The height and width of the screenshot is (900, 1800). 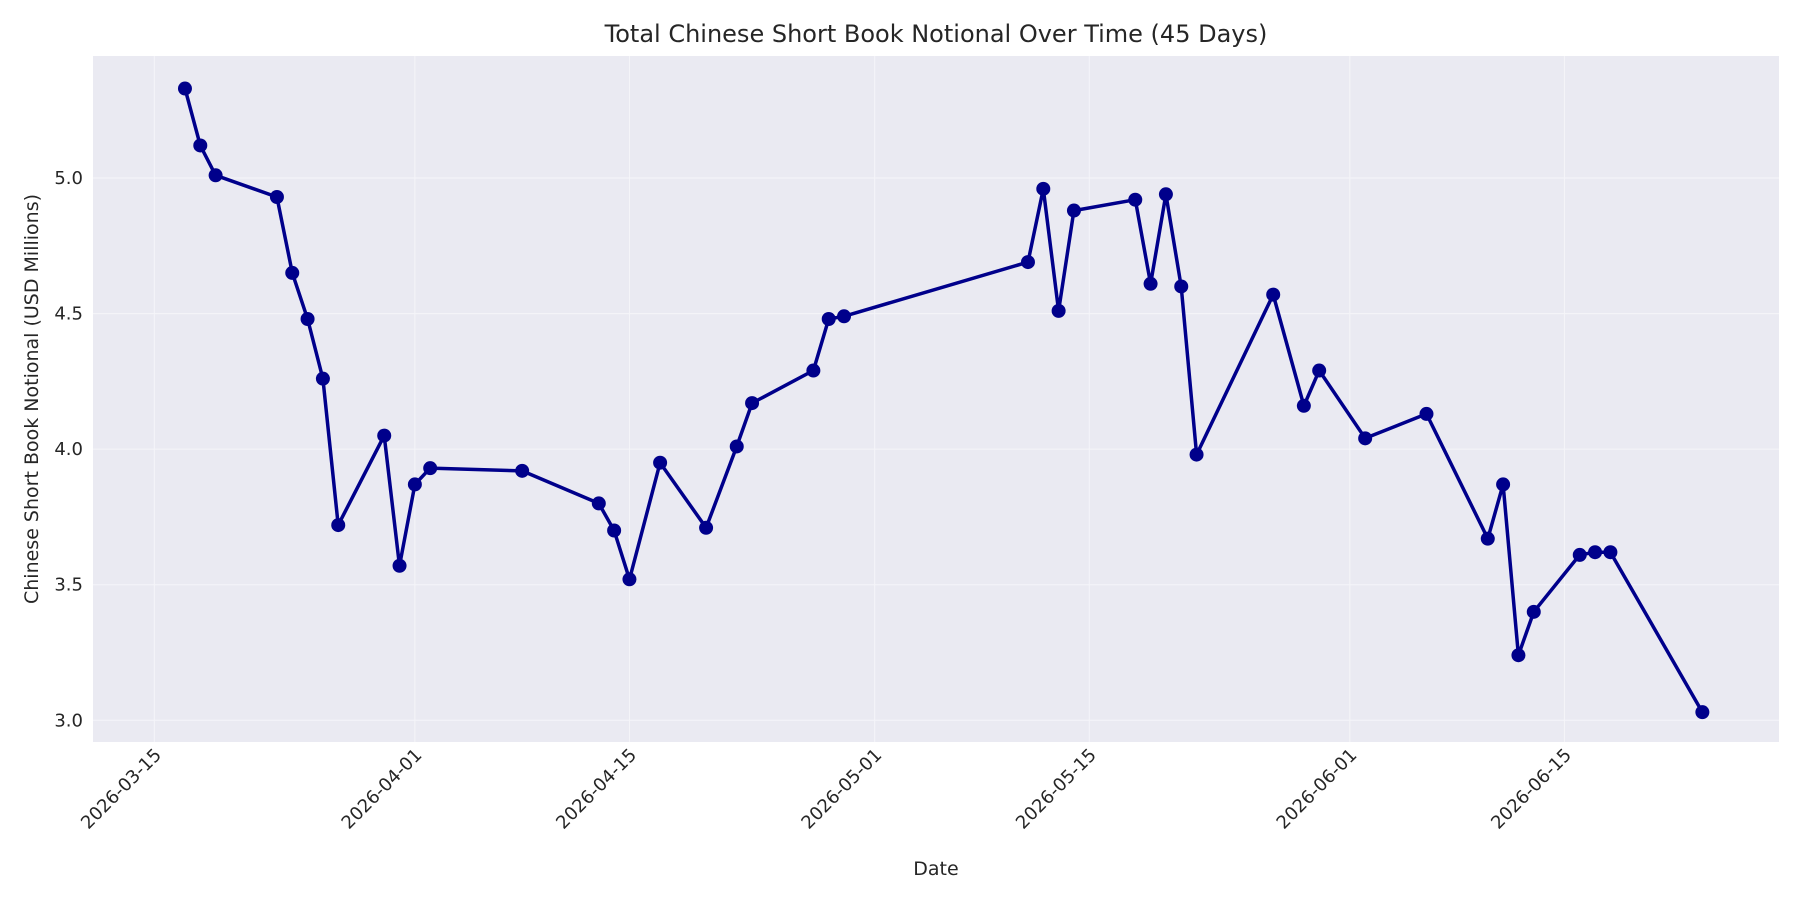 I want to click on x-tick-label: 2026-06-15, so click(x=1531, y=789).